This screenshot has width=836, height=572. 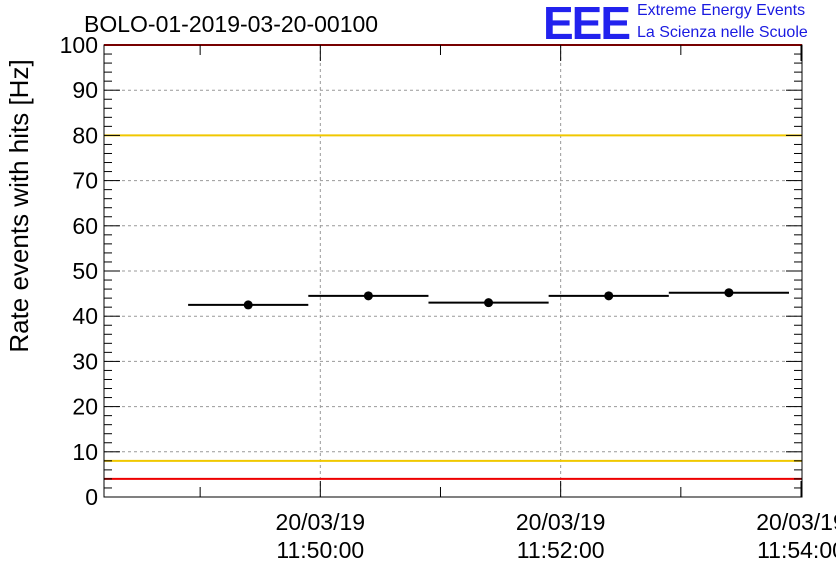 I want to click on data-series, so click(x=488, y=299).